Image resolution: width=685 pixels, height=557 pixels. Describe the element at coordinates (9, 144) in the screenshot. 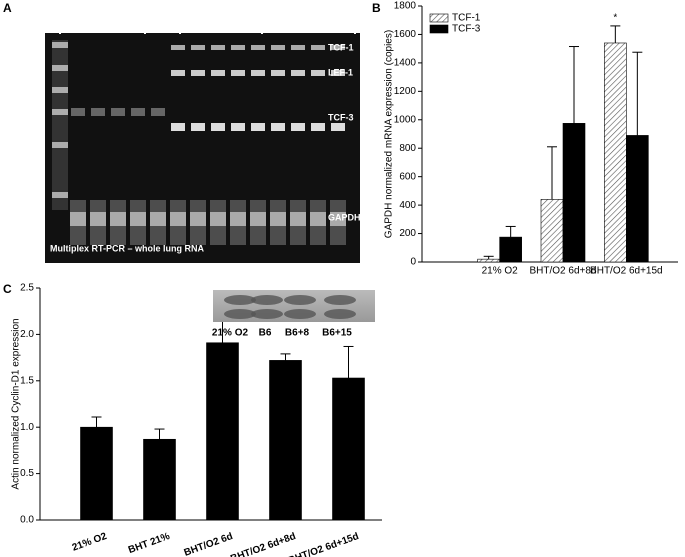

I see `marker-label: 100` at that location.